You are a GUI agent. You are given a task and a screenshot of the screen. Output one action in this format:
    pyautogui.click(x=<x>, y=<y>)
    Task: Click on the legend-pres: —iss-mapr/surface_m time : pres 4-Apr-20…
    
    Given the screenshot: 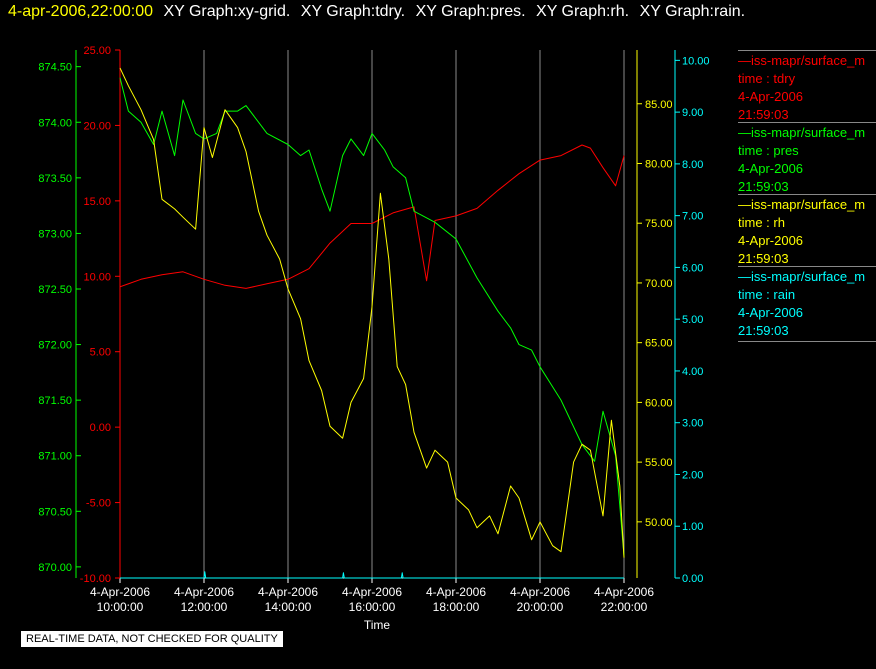 What is the action you would take?
    pyautogui.click(x=807, y=159)
    